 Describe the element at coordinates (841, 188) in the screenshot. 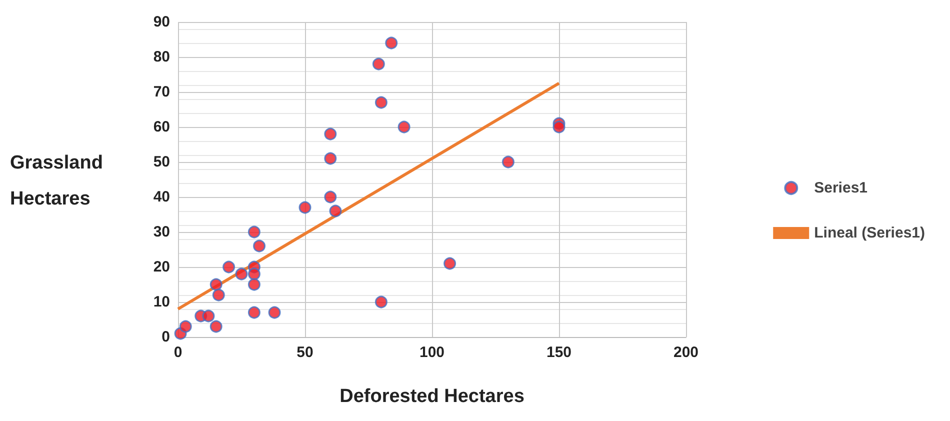

I see `legend-label: Series1` at that location.